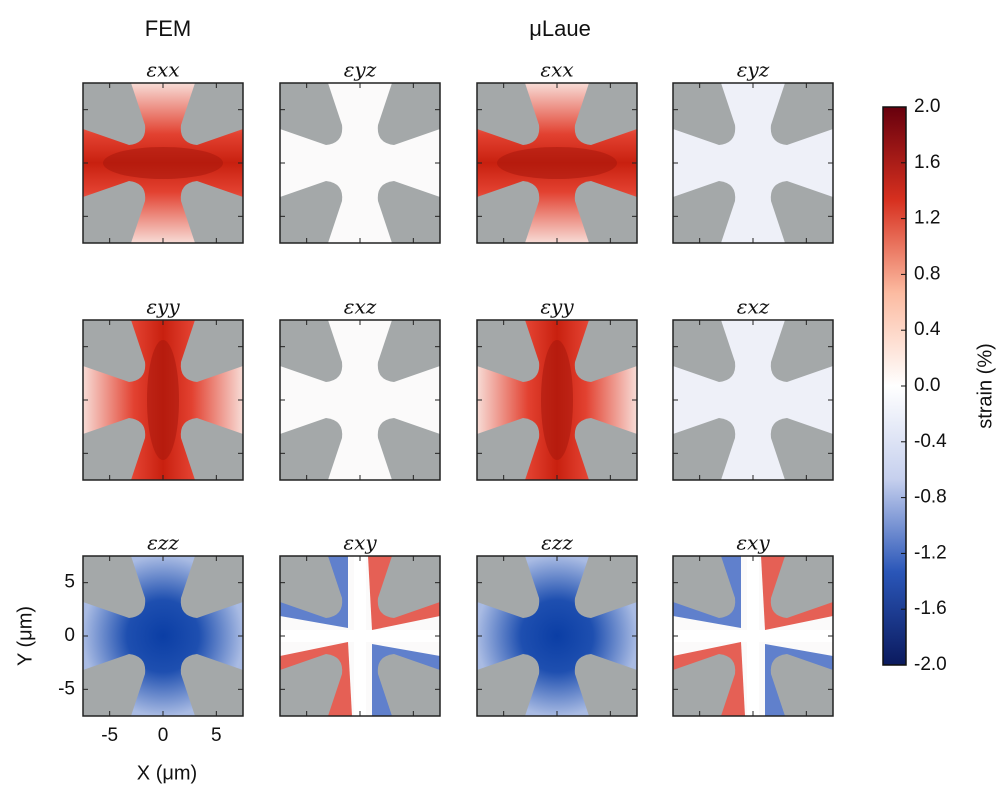  What do you see at coordinates (163, 735) in the screenshot?
I see `x-tick-label: 0` at bounding box center [163, 735].